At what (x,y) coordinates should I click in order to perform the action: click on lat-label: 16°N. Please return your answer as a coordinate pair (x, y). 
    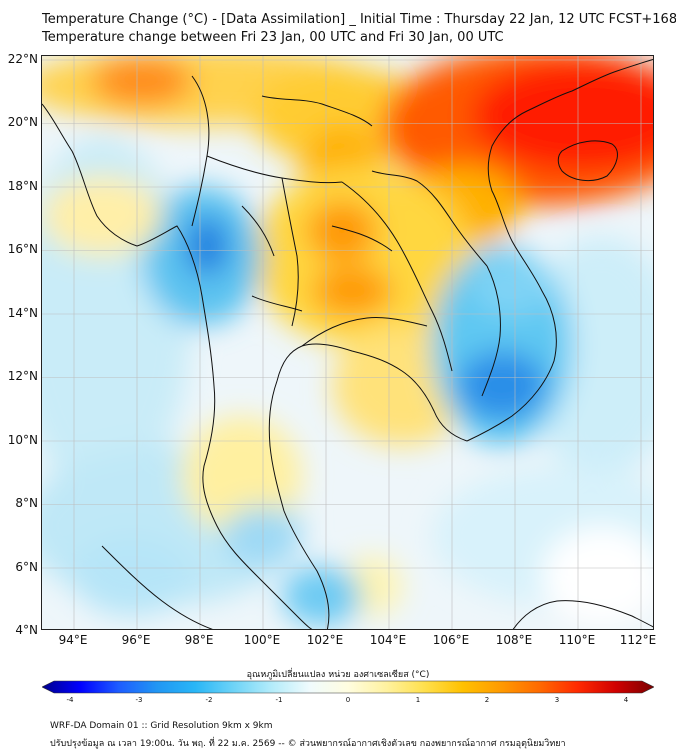
    Looking at the image, I should click on (22, 249).